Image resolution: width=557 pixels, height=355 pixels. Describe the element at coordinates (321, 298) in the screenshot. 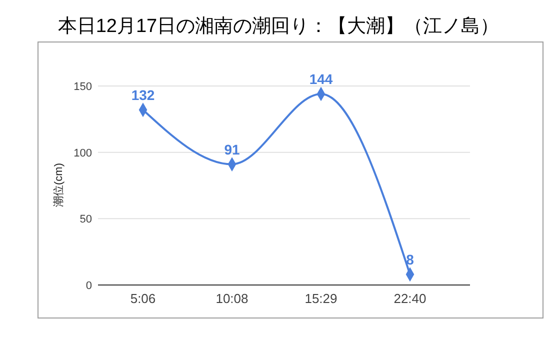

I see `x-tick-label: 15:29` at that location.